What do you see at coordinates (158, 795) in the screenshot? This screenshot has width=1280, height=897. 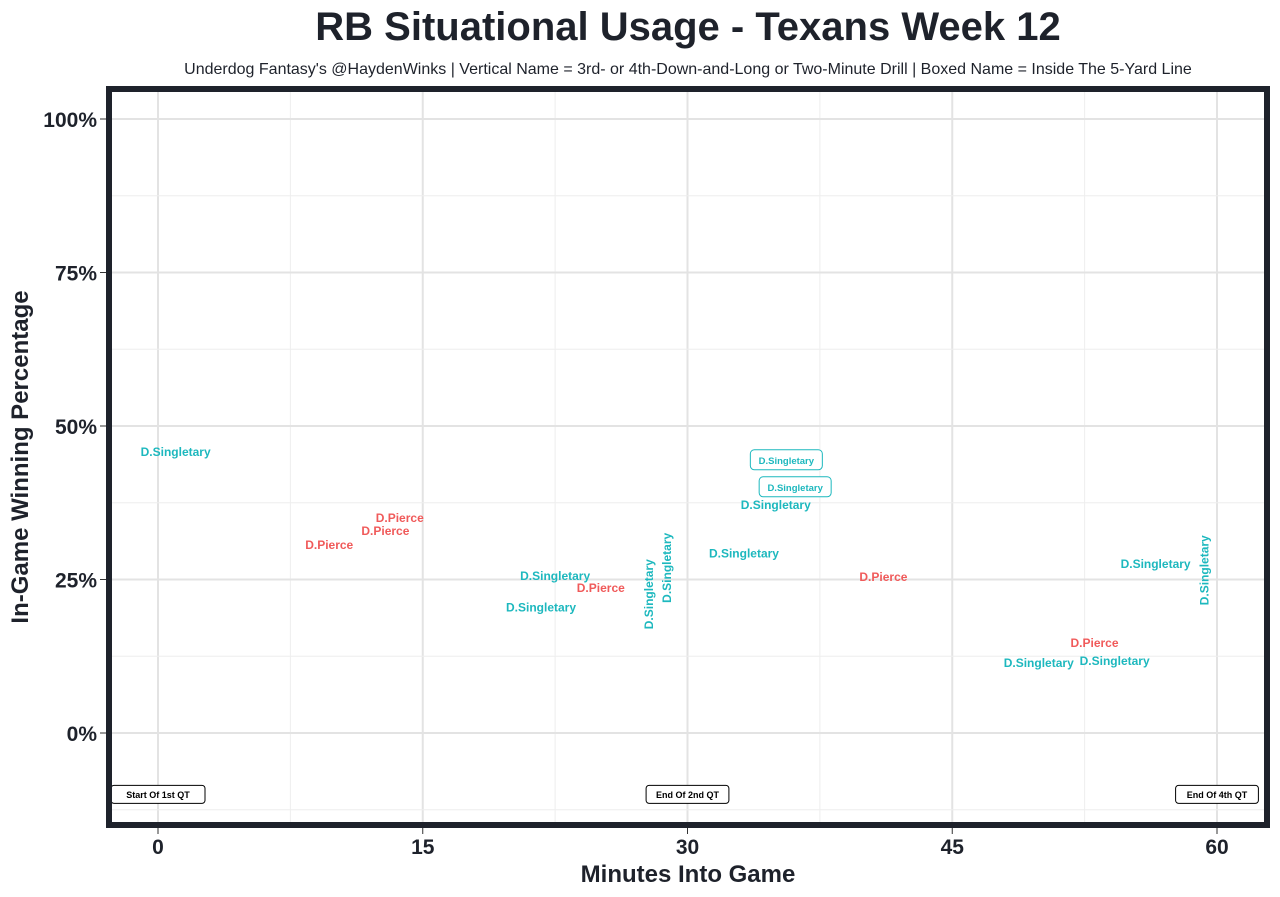 I see `annotation-label: Start Of 1st QT` at bounding box center [158, 795].